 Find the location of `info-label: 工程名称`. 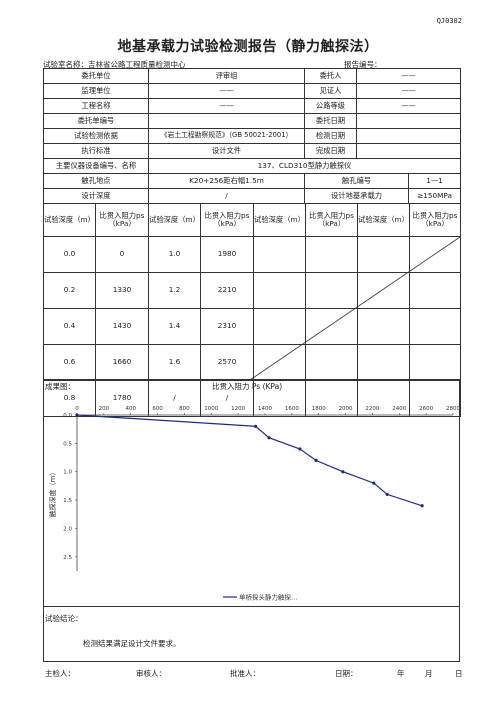

info-label: 工程名称 is located at coordinates (96, 106).